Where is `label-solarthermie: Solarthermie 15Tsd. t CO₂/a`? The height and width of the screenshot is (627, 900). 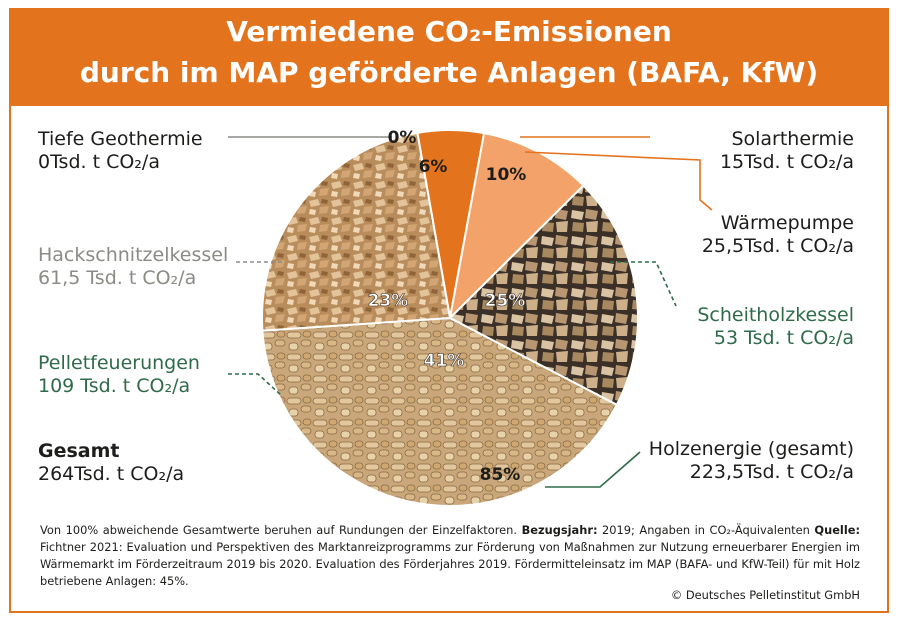 label-solarthermie: Solarthermie 15Tsd. t CO₂/a is located at coordinates (787, 151).